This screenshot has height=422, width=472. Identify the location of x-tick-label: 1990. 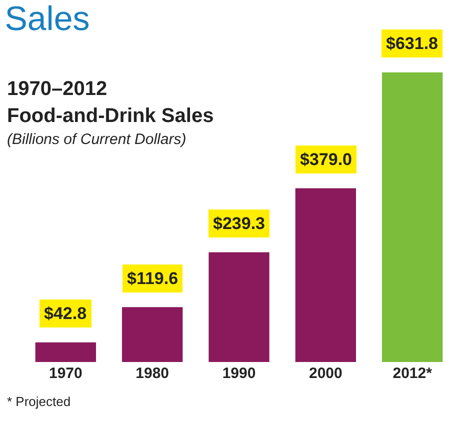
(239, 373).